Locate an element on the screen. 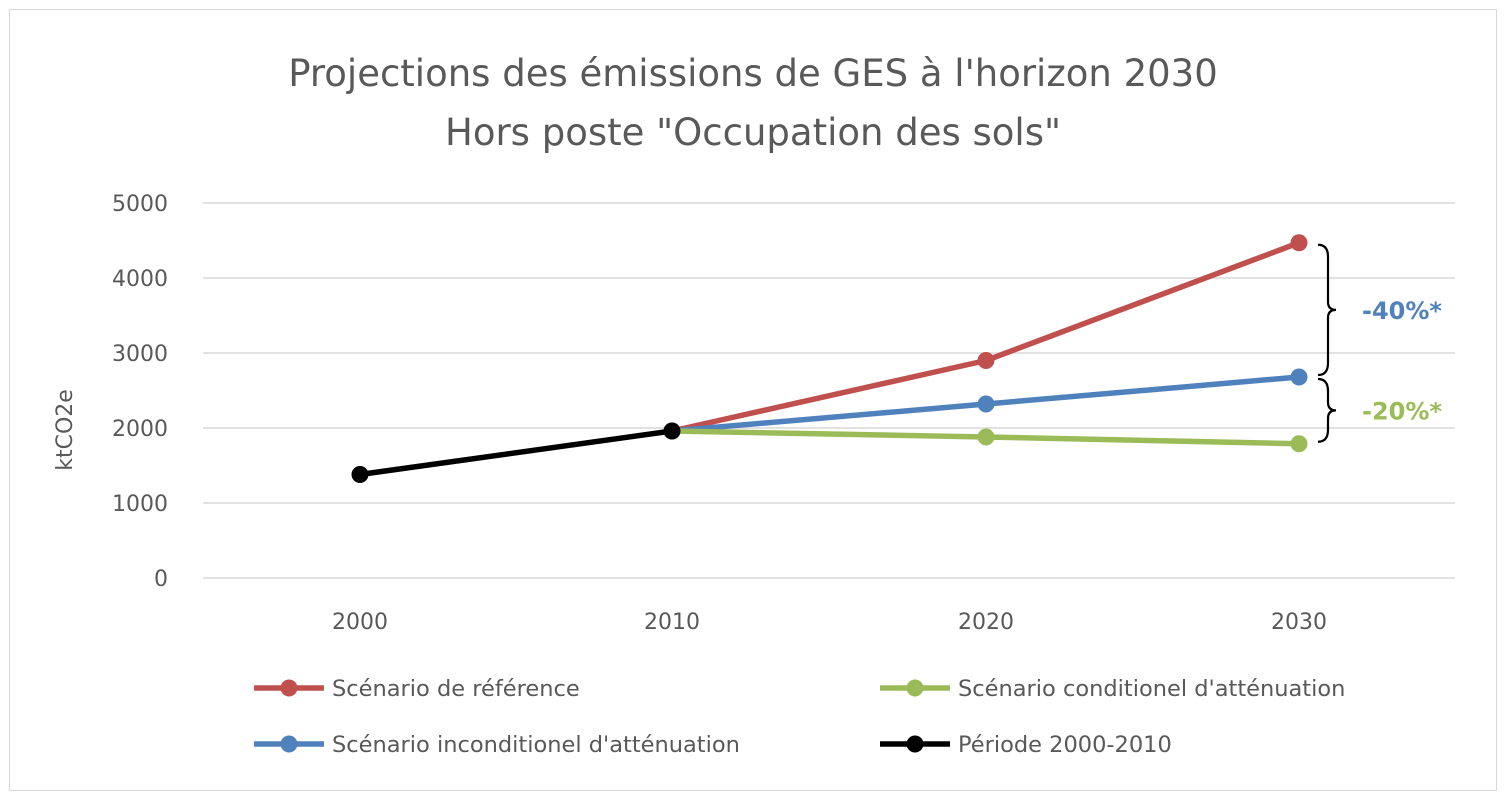  y-tick-label: 3000 is located at coordinates (140, 354).